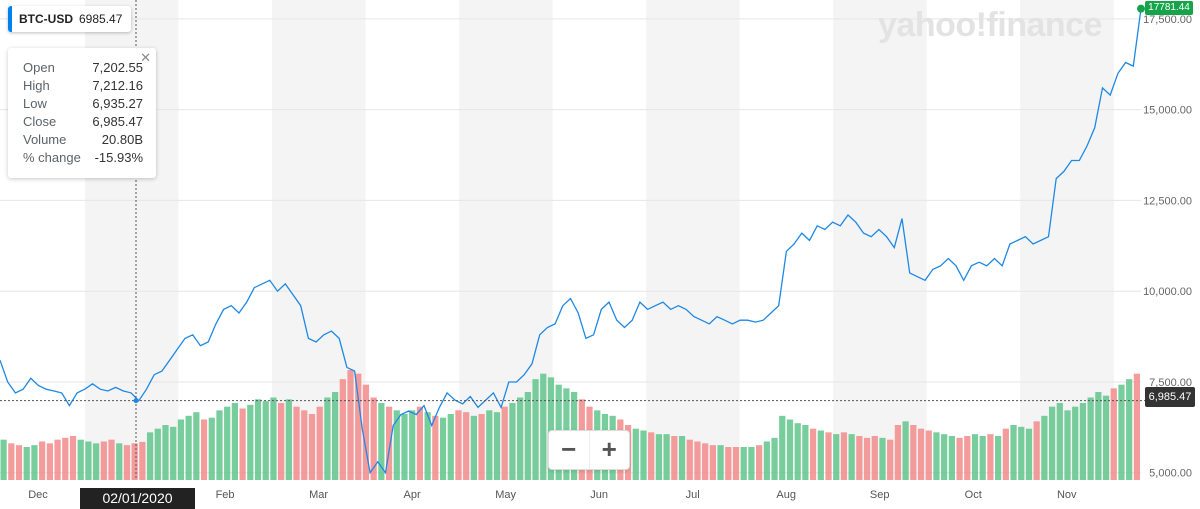 The height and width of the screenshot is (509, 1200). What do you see at coordinates (1167, 292) in the screenshot?
I see `y-tick-label: 10,000.00` at bounding box center [1167, 292].